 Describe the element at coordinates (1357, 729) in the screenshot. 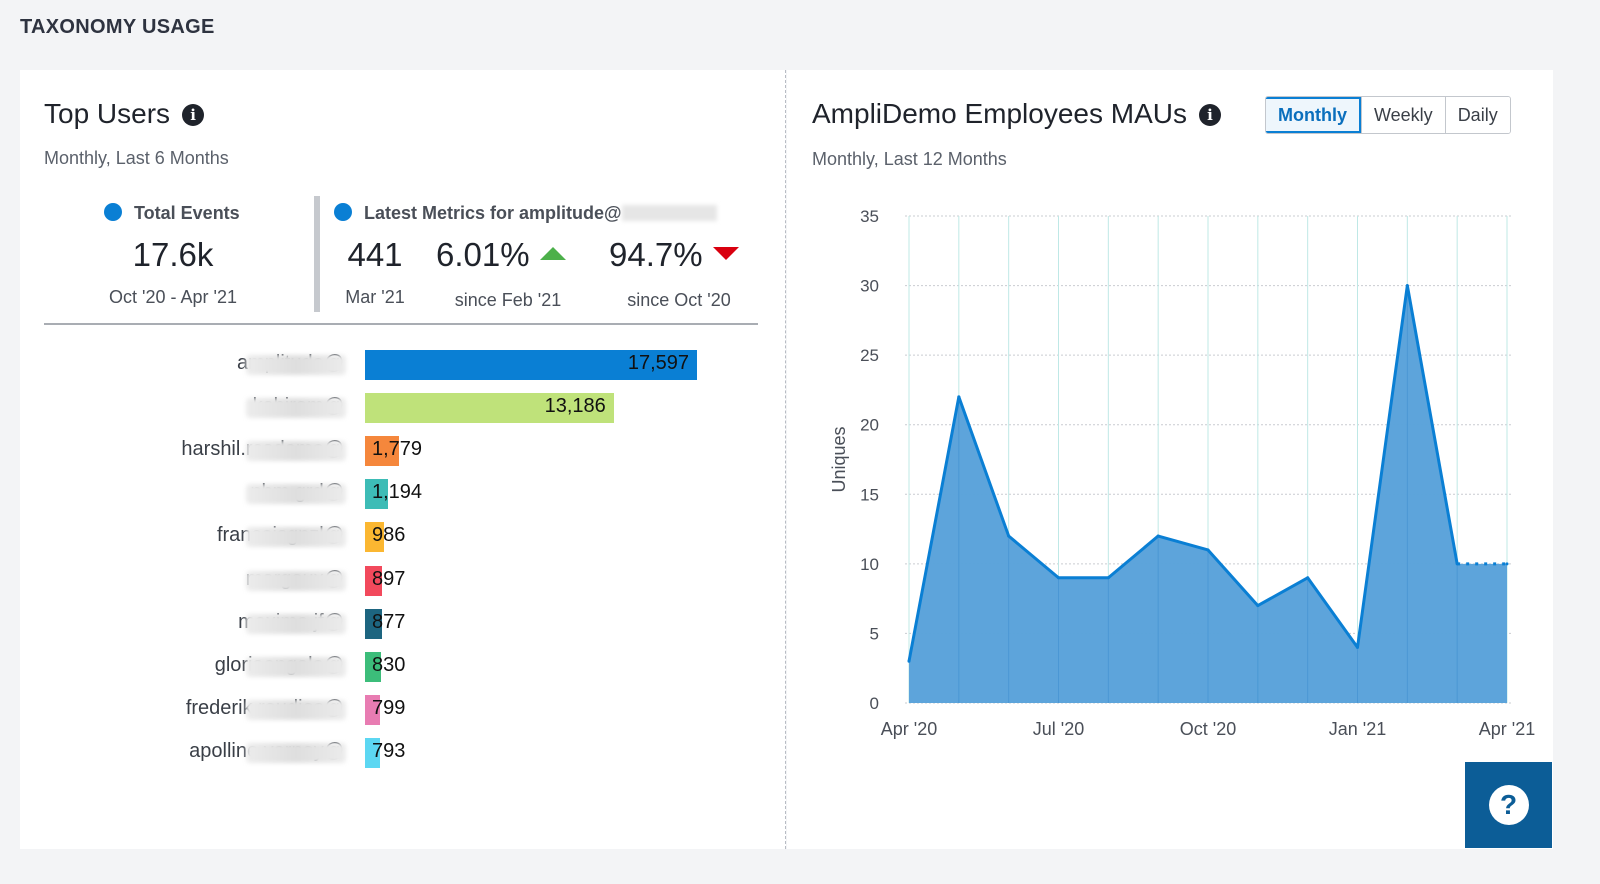

I see `x-tick-label: Jan '21` at that location.